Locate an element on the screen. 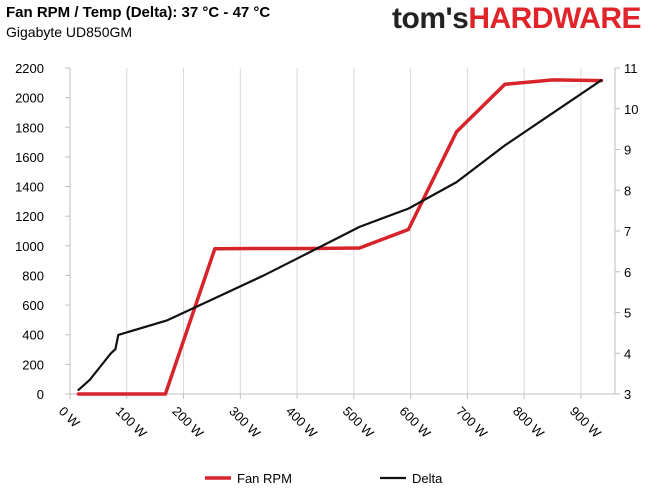 This screenshot has height=491, width=651. y-right-tick-label: 5 is located at coordinates (627, 313).